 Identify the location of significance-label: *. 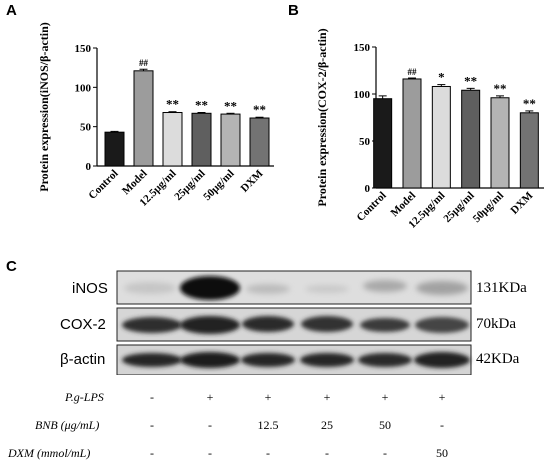
(441, 77).